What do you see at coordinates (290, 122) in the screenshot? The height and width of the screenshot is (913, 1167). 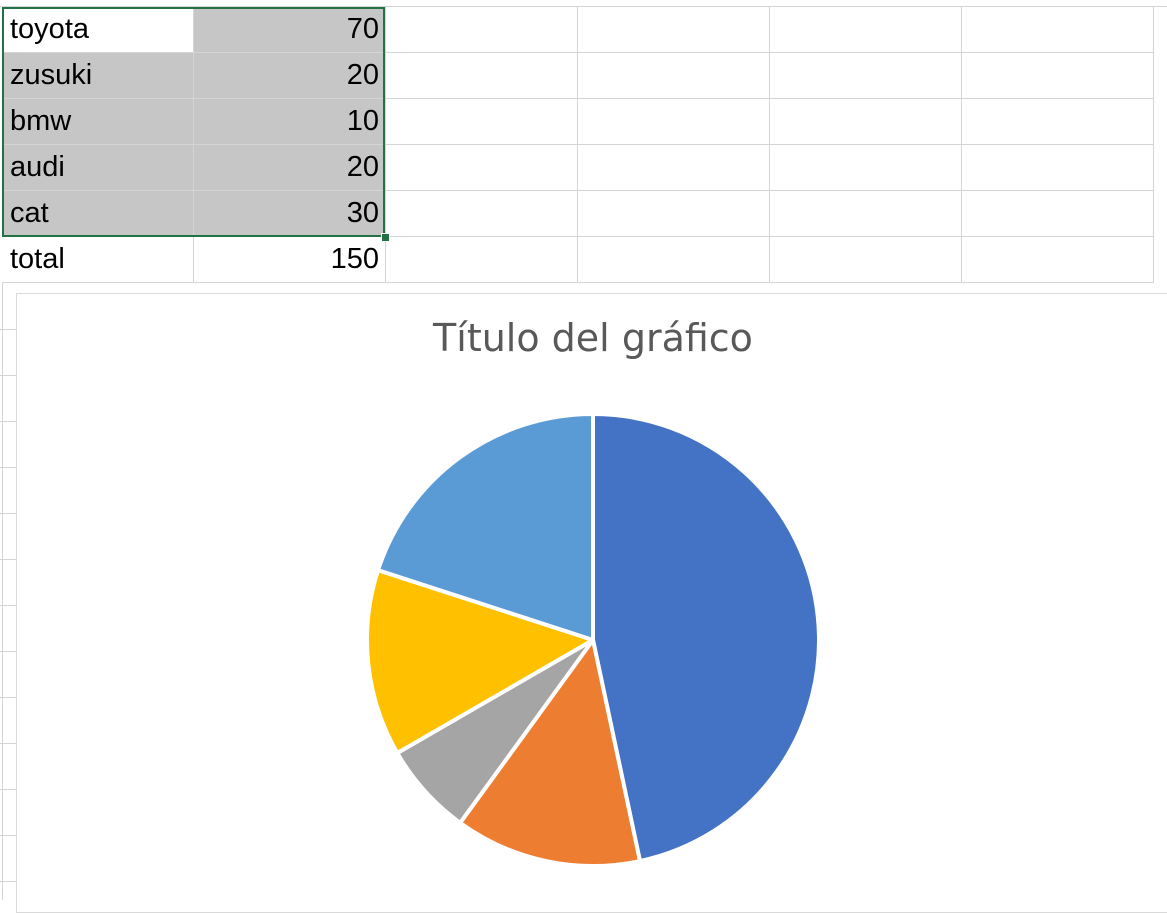 I see `cell-value: 10` at bounding box center [290, 122].